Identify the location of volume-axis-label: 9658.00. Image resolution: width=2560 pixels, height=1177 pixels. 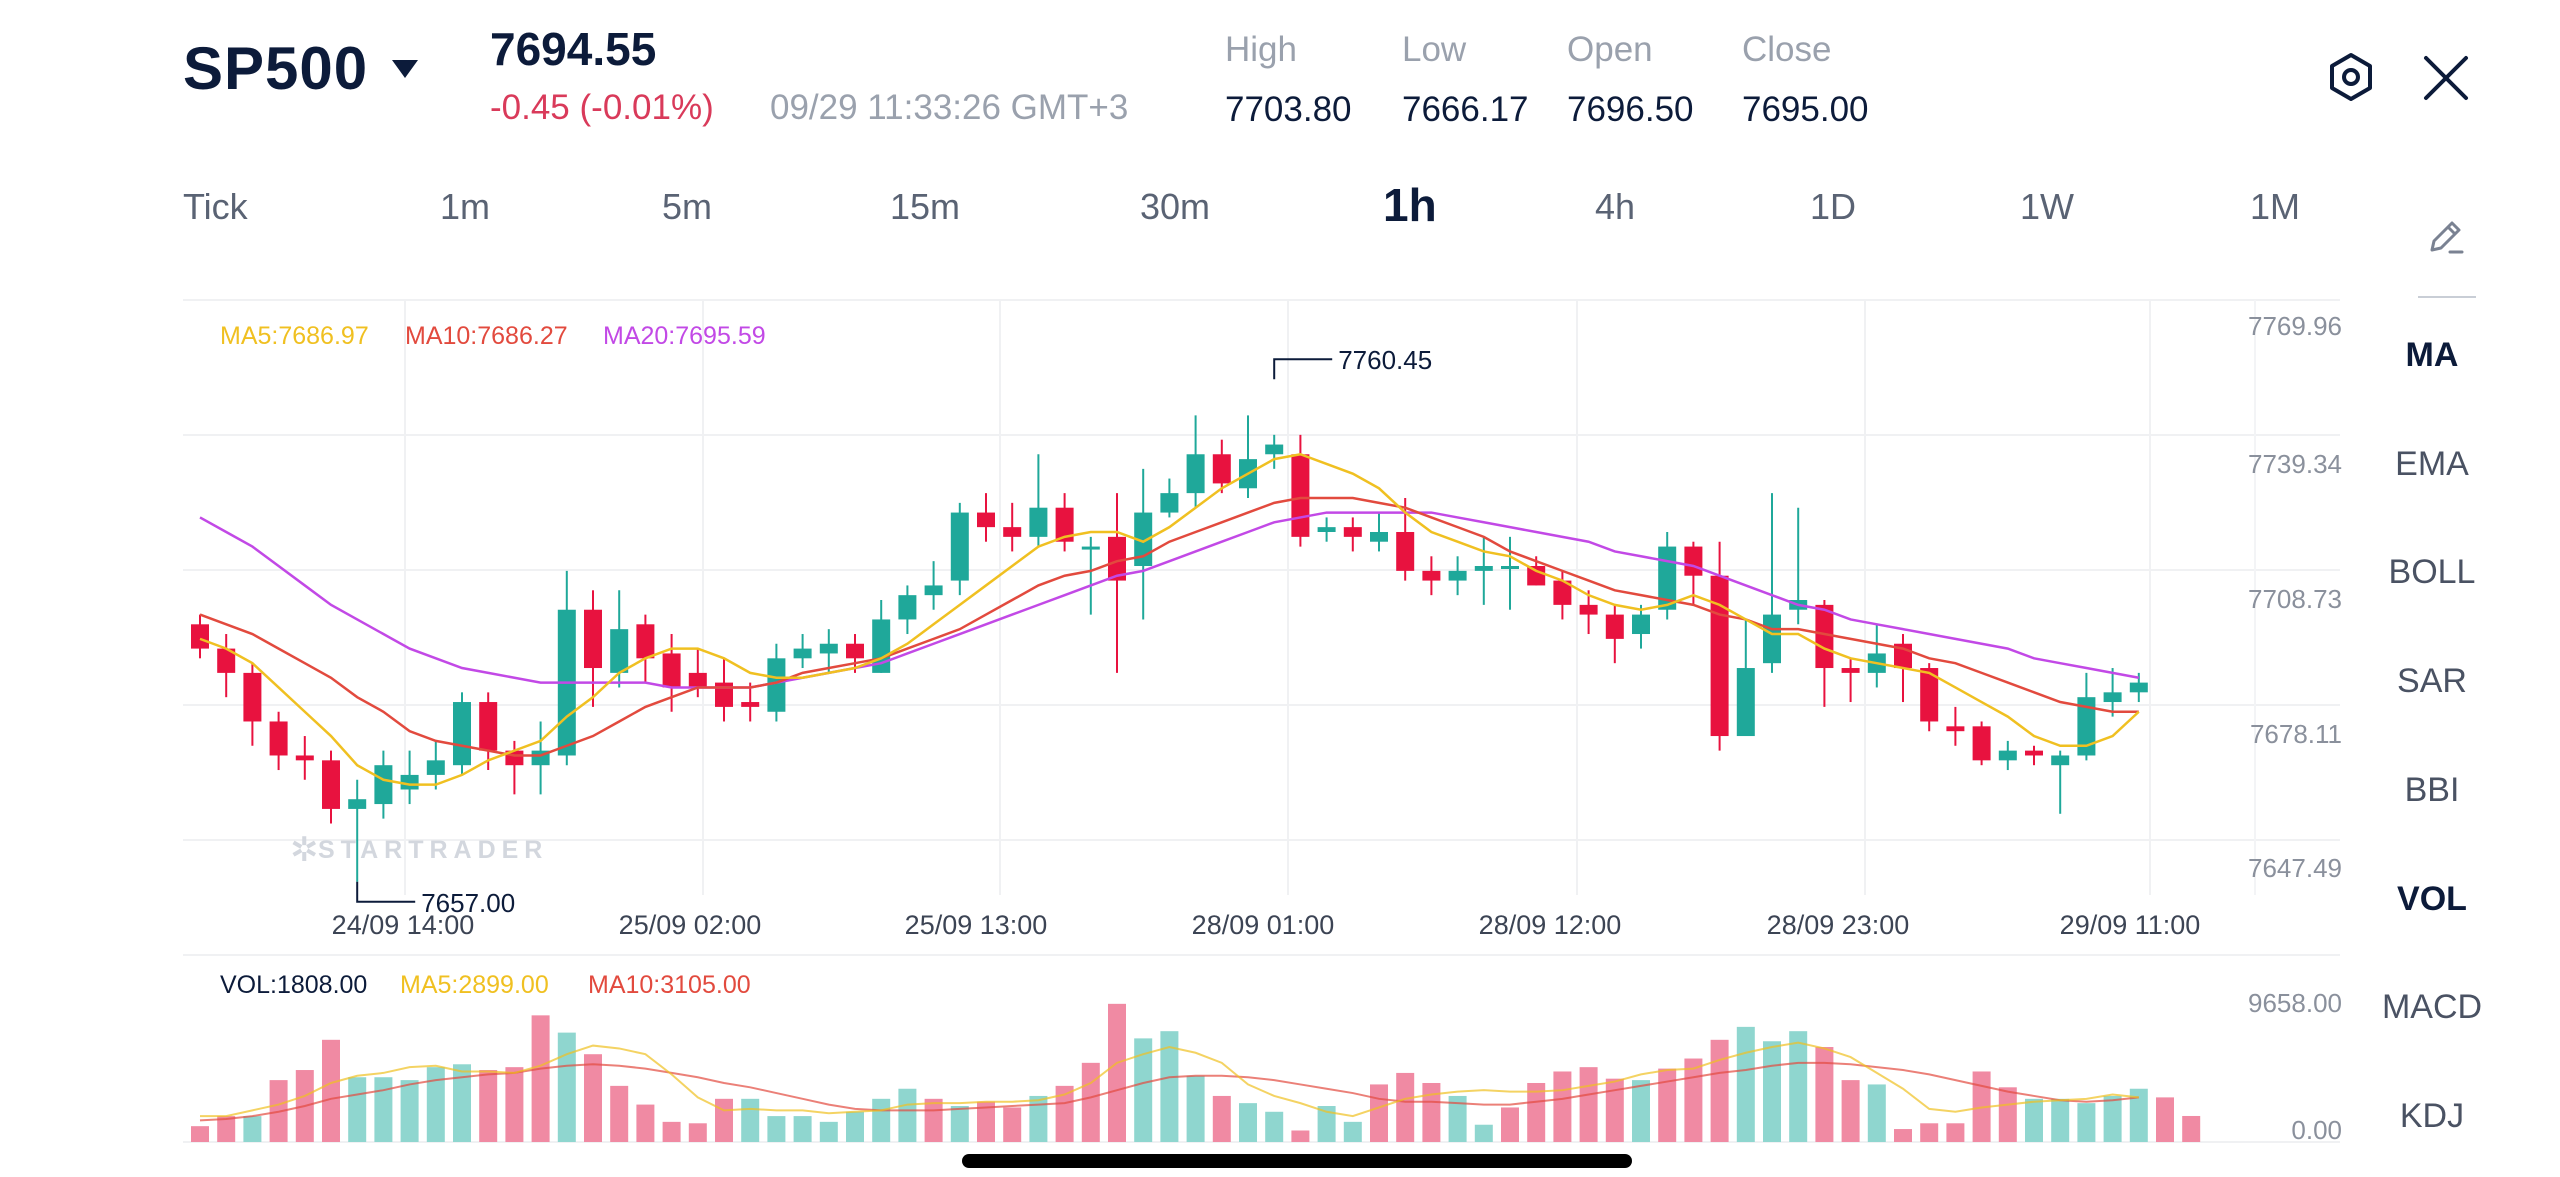
(2295, 1003).